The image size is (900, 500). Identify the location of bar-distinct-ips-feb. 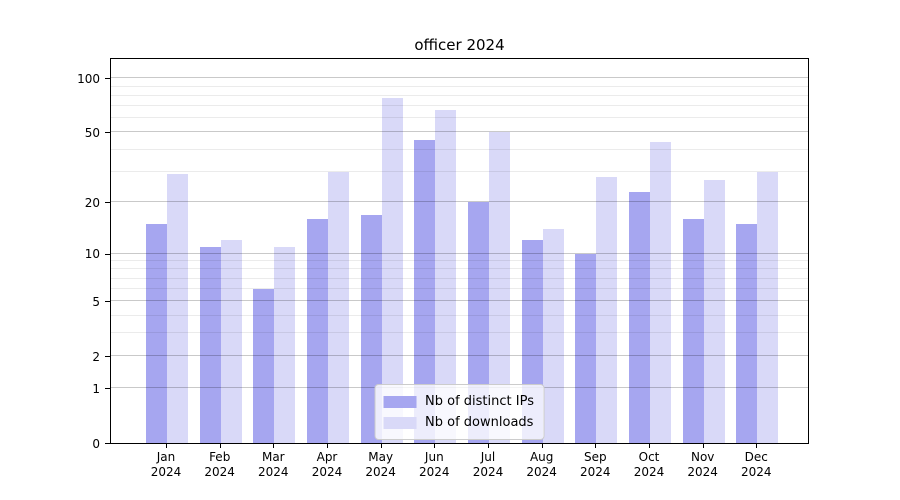
(210, 344).